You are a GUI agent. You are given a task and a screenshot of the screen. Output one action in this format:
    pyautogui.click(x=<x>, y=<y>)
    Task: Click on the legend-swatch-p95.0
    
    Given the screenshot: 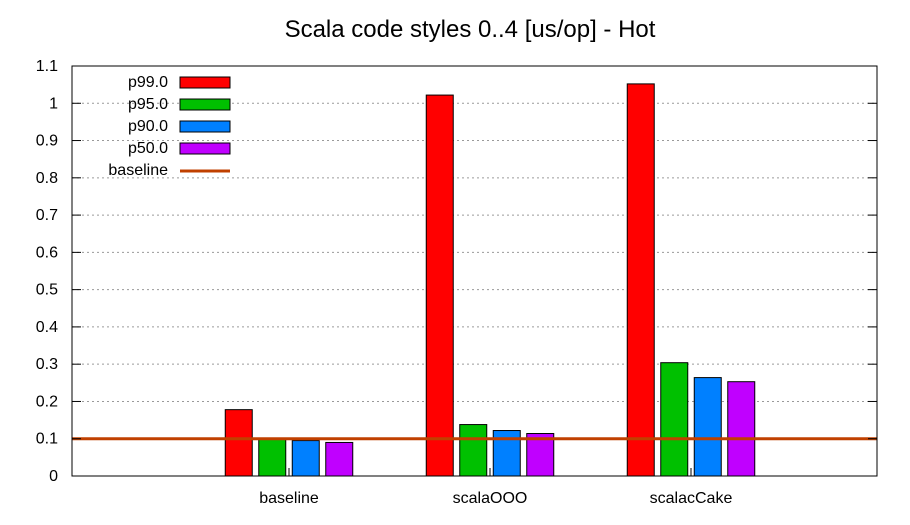 What is the action you would take?
    pyautogui.click(x=205, y=104)
    